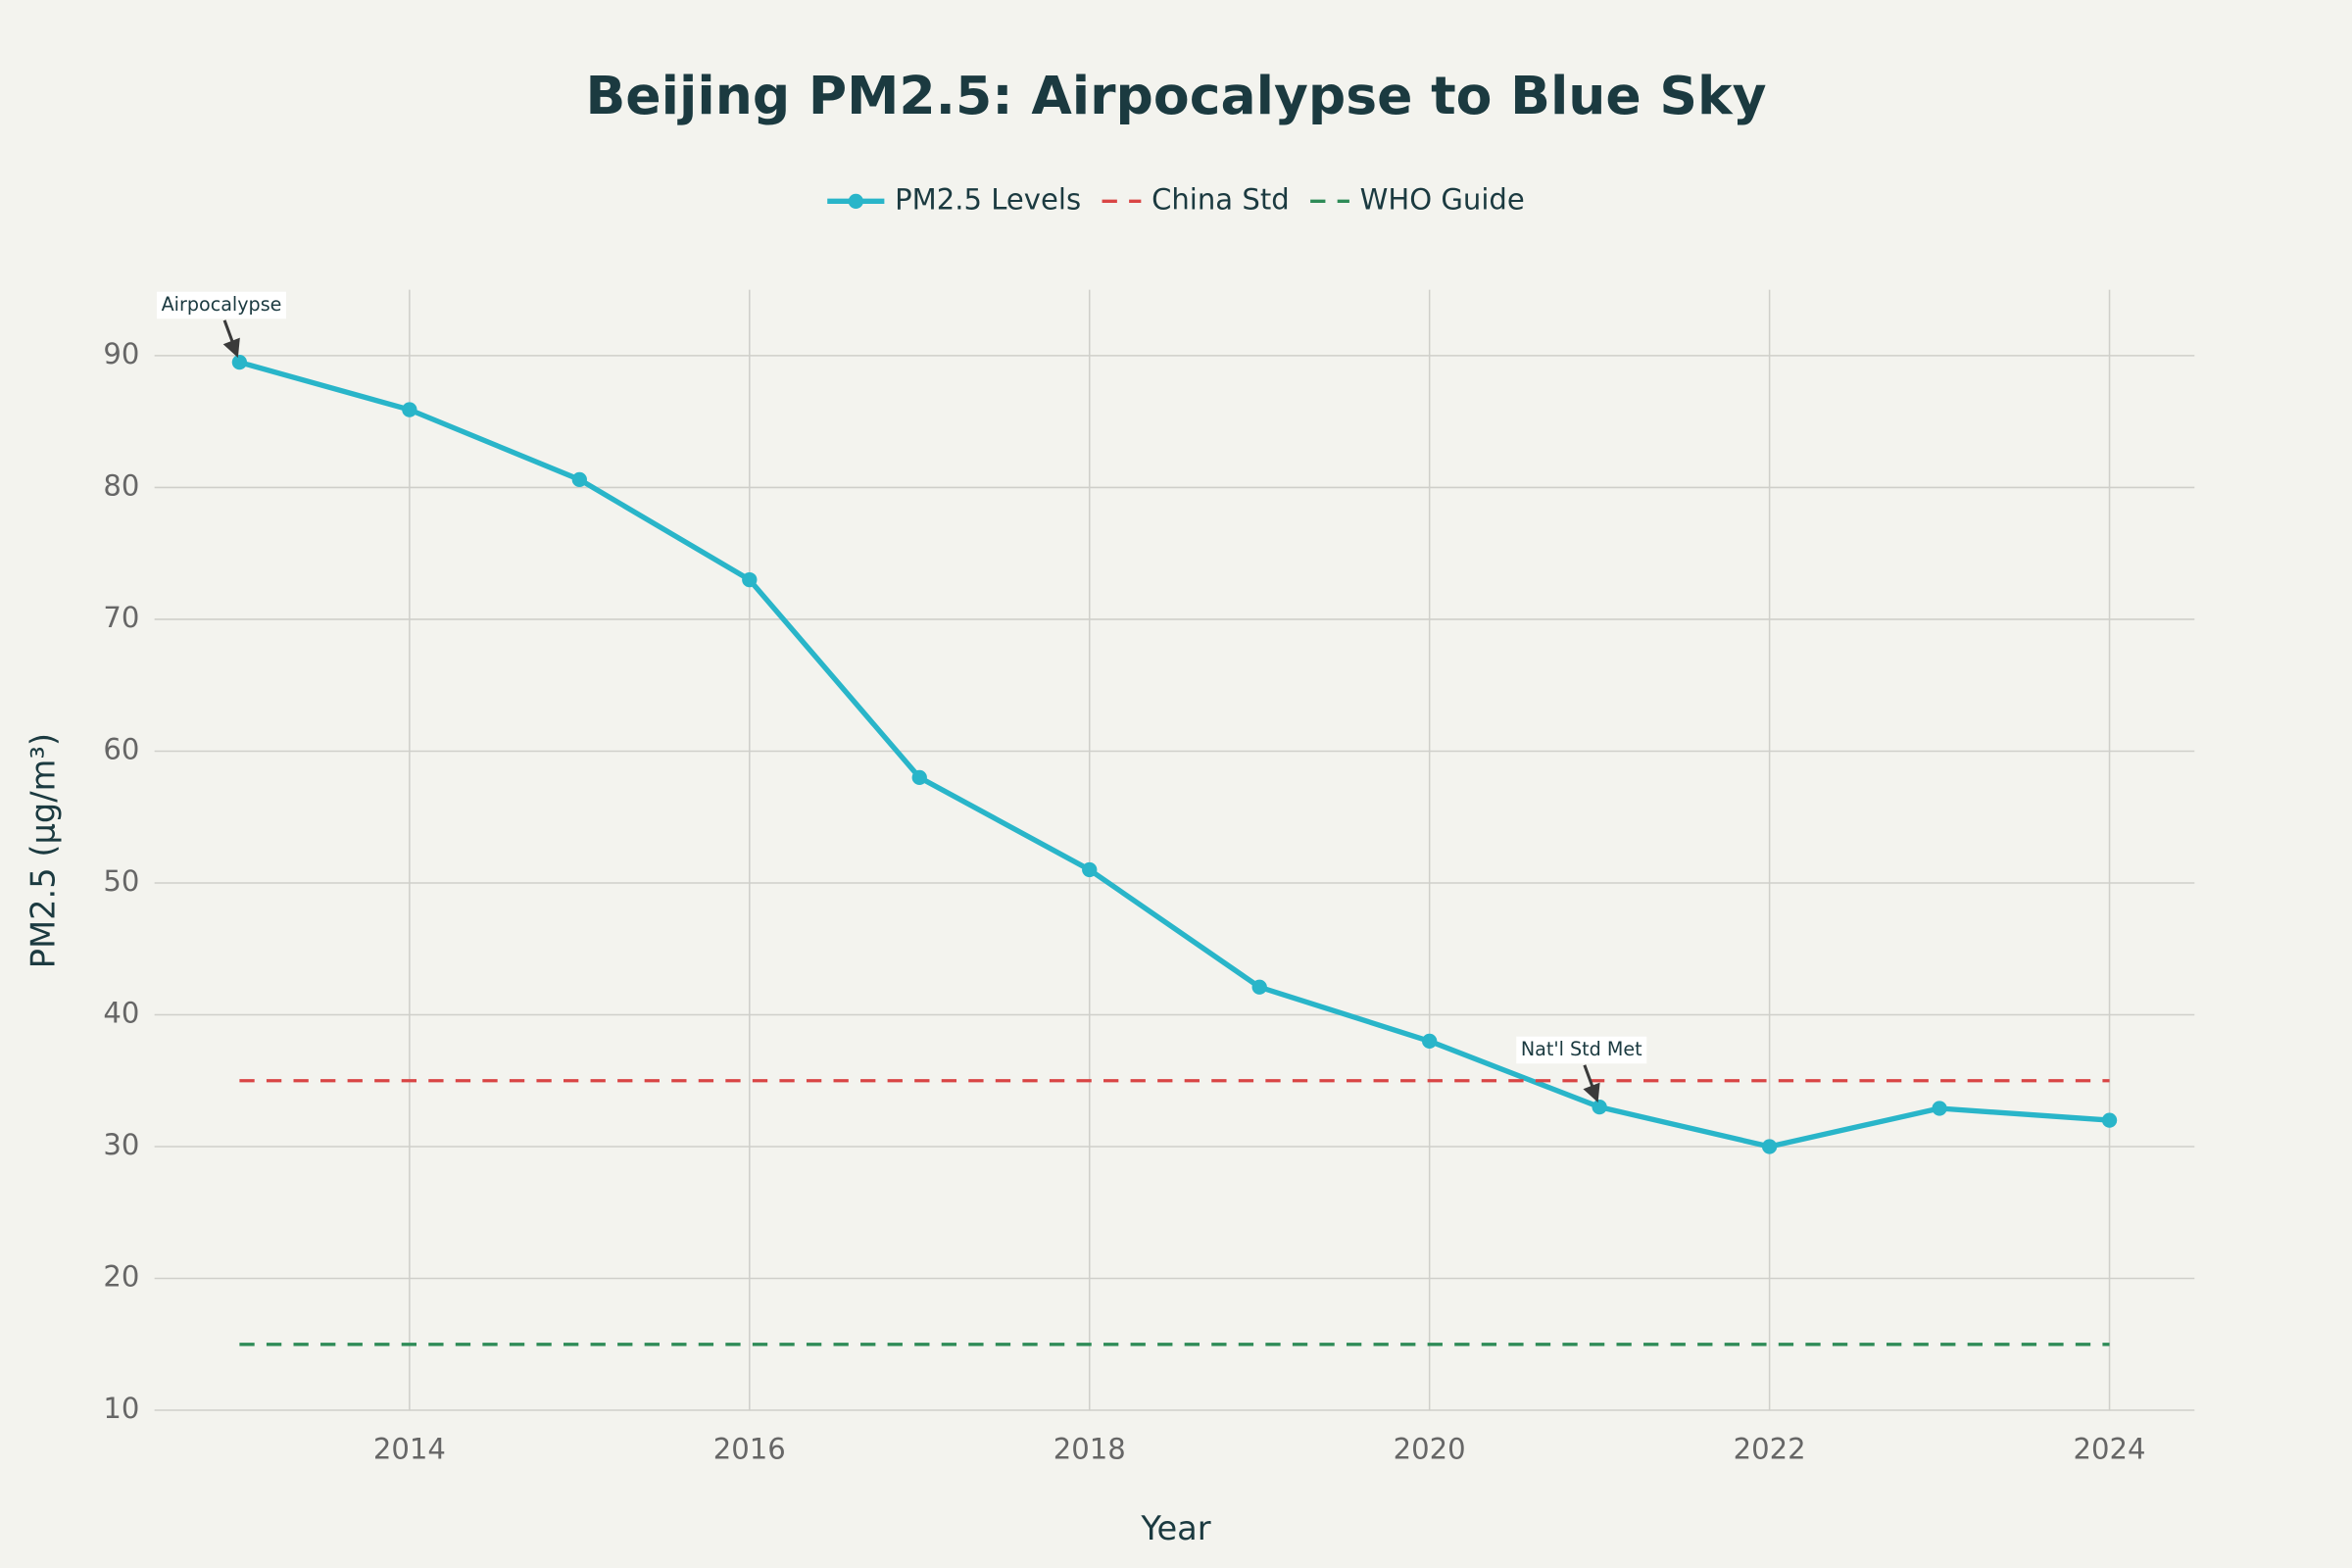 The width and height of the screenshot is (2352, 1568). What do you see at coordinates (121, 617) in the screenshot?
I see `y-tick-label: 70` at bounding box center [121, 617].